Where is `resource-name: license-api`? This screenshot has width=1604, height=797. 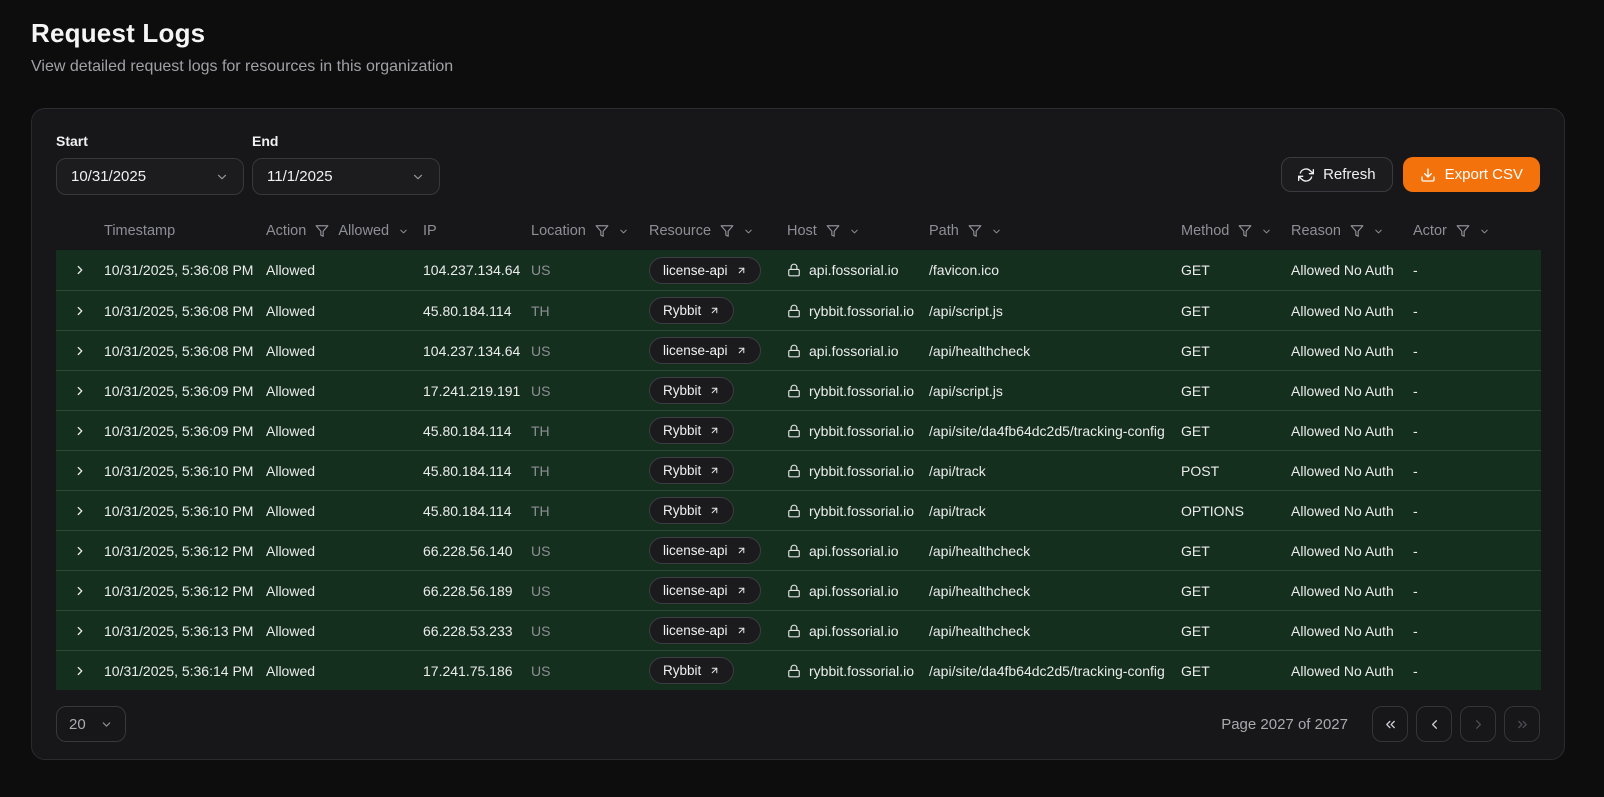 resource-name: license-api is located at coordinates (695, 630).